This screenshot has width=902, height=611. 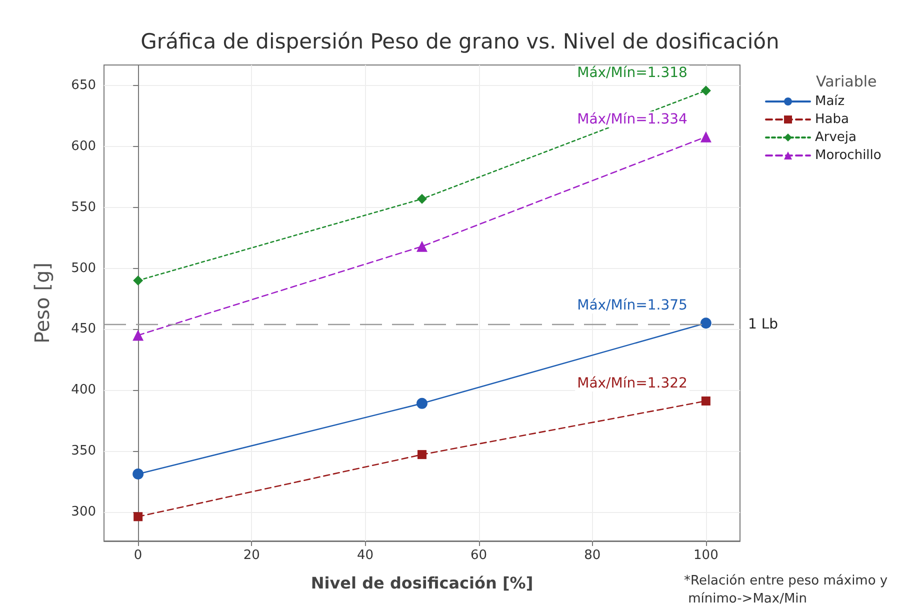 I want to click on x-tick-label: 20, so click(x=251, y=555).